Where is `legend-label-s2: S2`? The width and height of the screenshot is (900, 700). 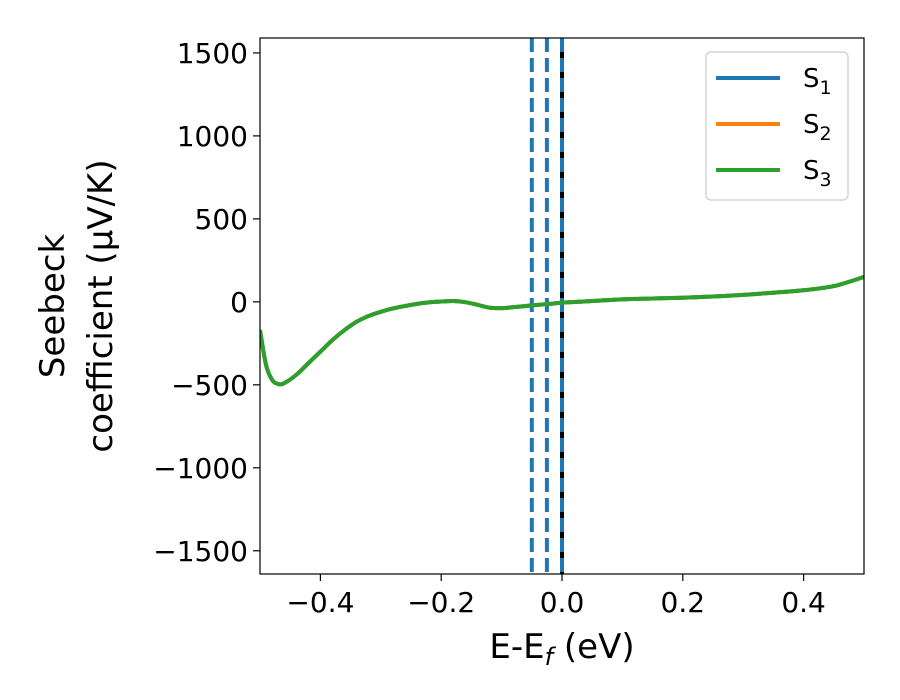 legend-label-s2: S2 is located at coordinates (817, 127).